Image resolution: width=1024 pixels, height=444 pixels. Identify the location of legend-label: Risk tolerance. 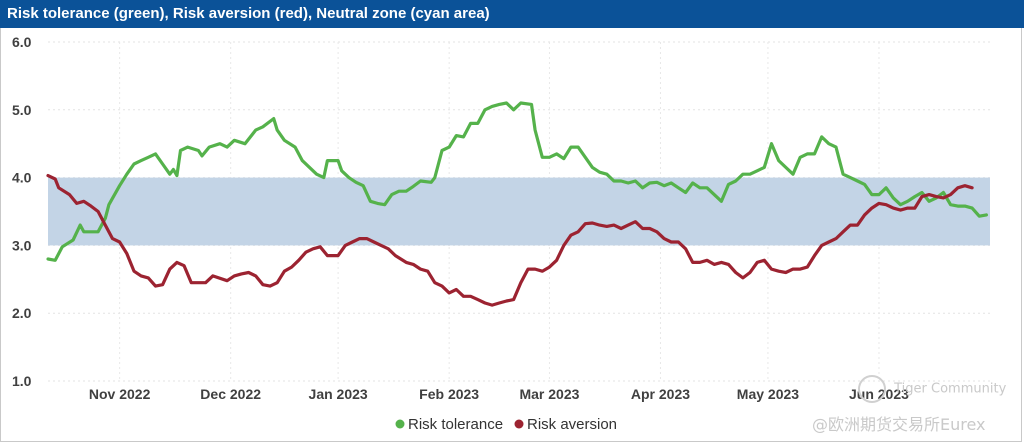
(455, 424).